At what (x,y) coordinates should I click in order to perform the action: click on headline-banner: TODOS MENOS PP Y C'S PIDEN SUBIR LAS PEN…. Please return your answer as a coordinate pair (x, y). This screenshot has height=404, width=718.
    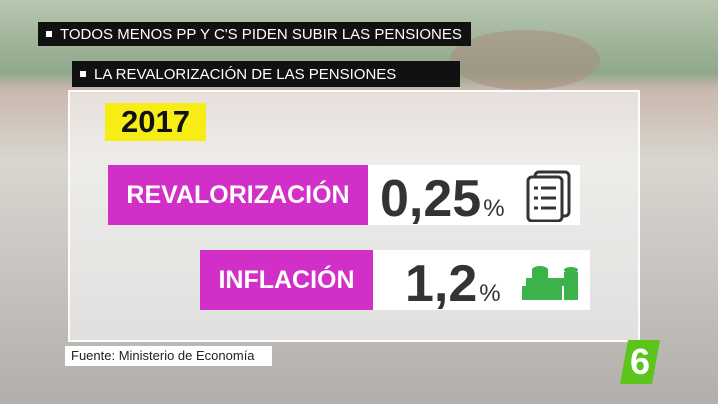
    Looking at the image, I should click on (254, 34).